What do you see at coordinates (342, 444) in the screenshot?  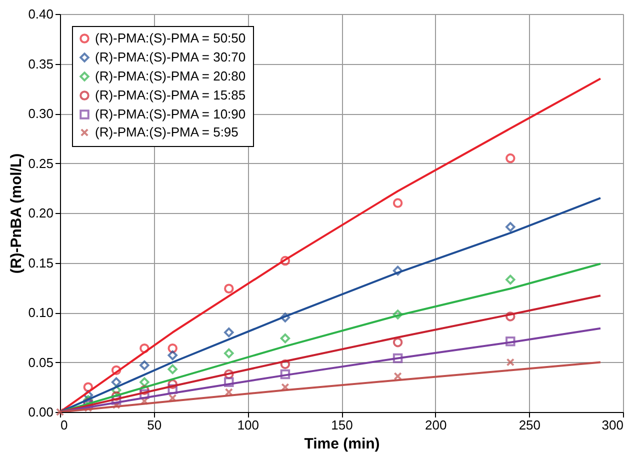 I see `x-axis-title: Time (min)` at bounding box center [342, 444].